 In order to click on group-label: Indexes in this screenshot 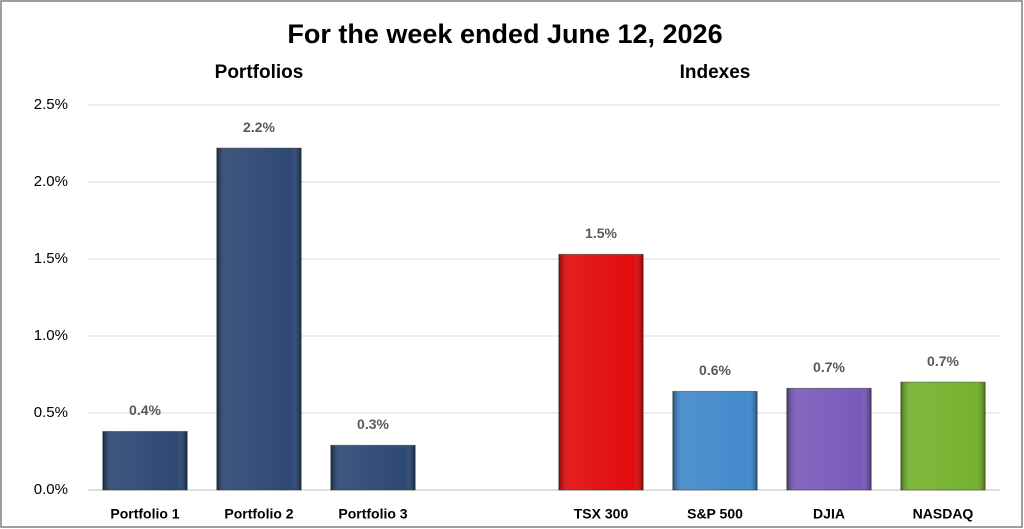, I will do `click(715, 72)`.